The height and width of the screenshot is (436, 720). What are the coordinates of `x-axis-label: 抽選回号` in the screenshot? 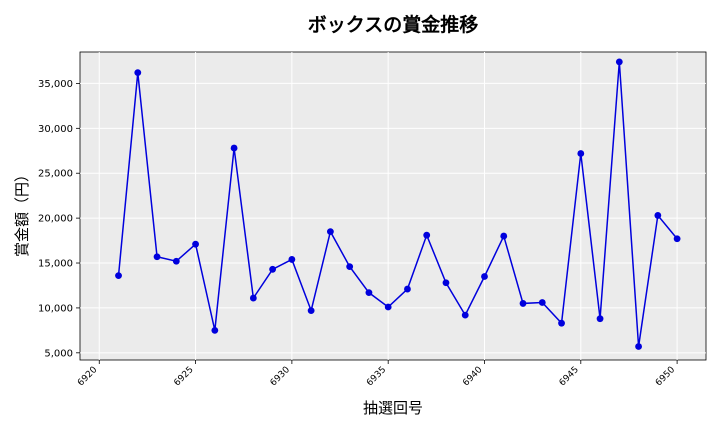 It's located at (393, 408).